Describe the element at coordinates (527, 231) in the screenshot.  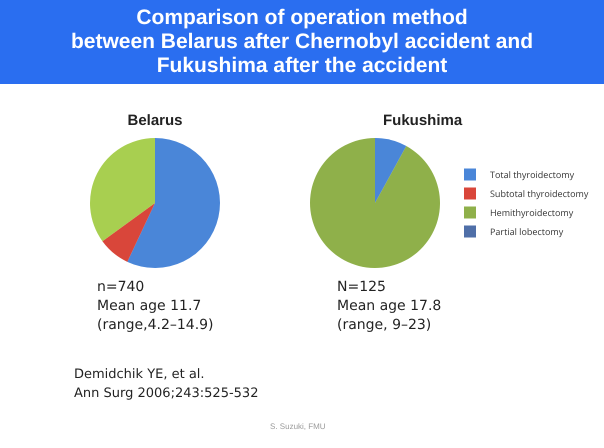
I see `legend-label: Partial lobectomy` at that location.